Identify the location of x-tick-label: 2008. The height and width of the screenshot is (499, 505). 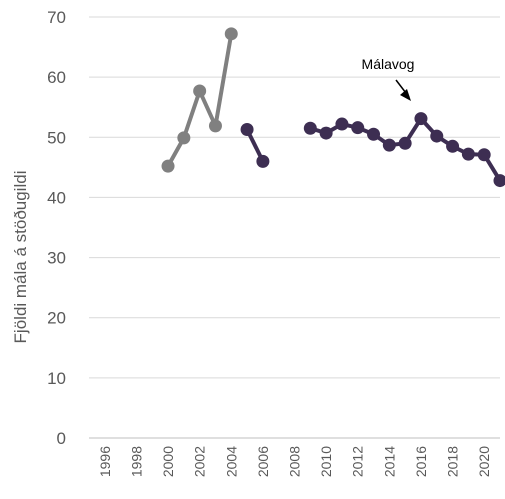
(295, 461).